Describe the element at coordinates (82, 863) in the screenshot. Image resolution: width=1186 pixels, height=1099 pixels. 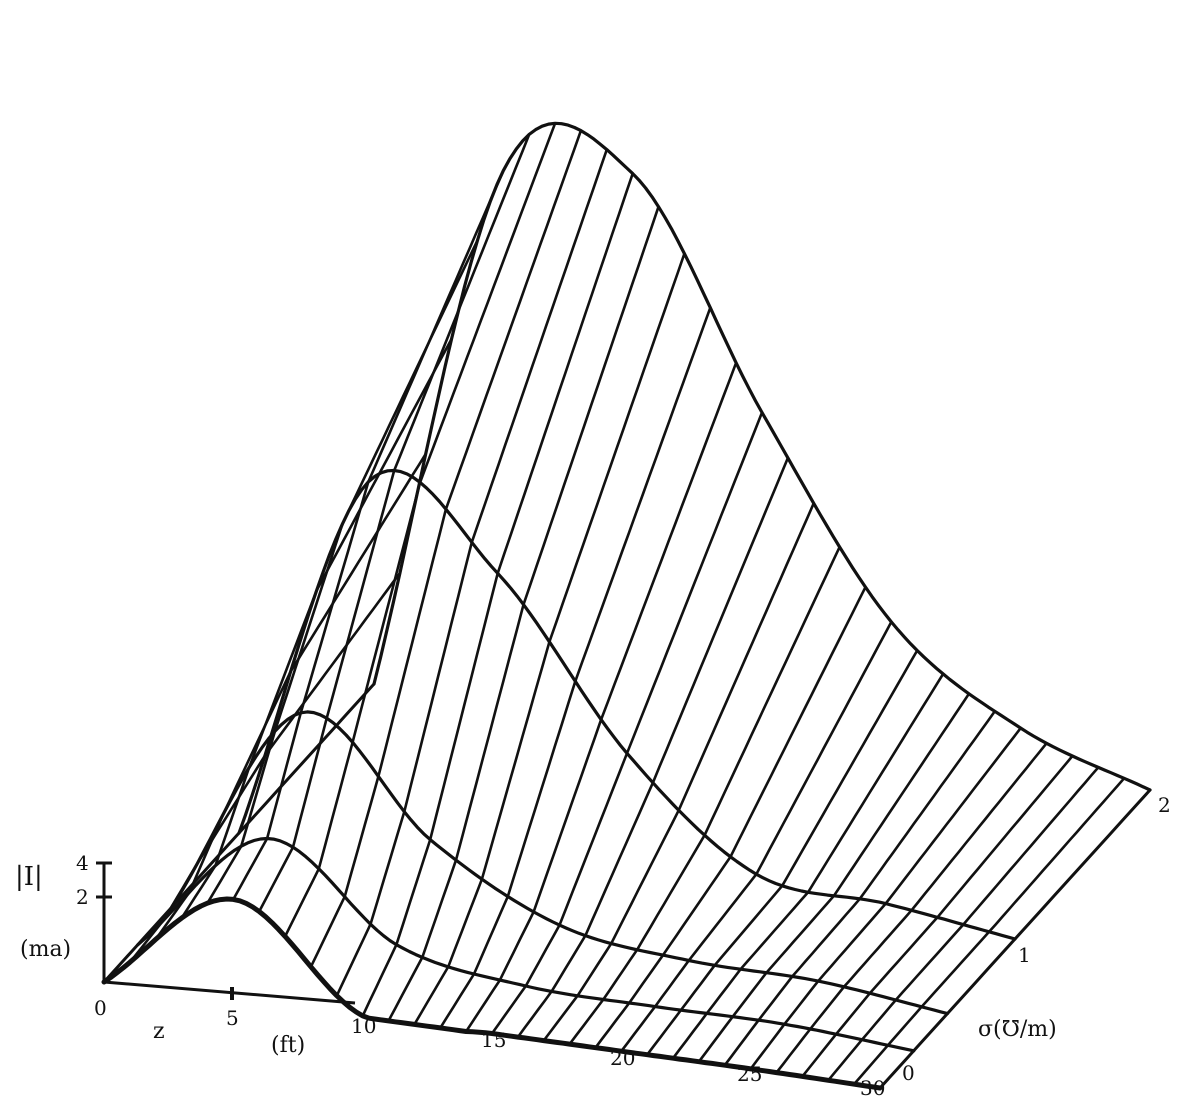
I see `i-tick-4: 4` at that location.